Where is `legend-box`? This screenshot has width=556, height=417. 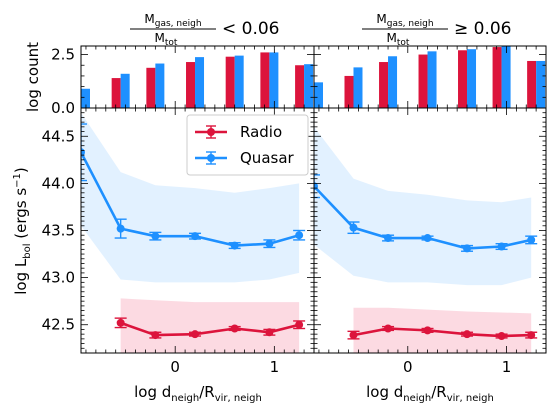
legend-box is located at coordinates (247, 145).